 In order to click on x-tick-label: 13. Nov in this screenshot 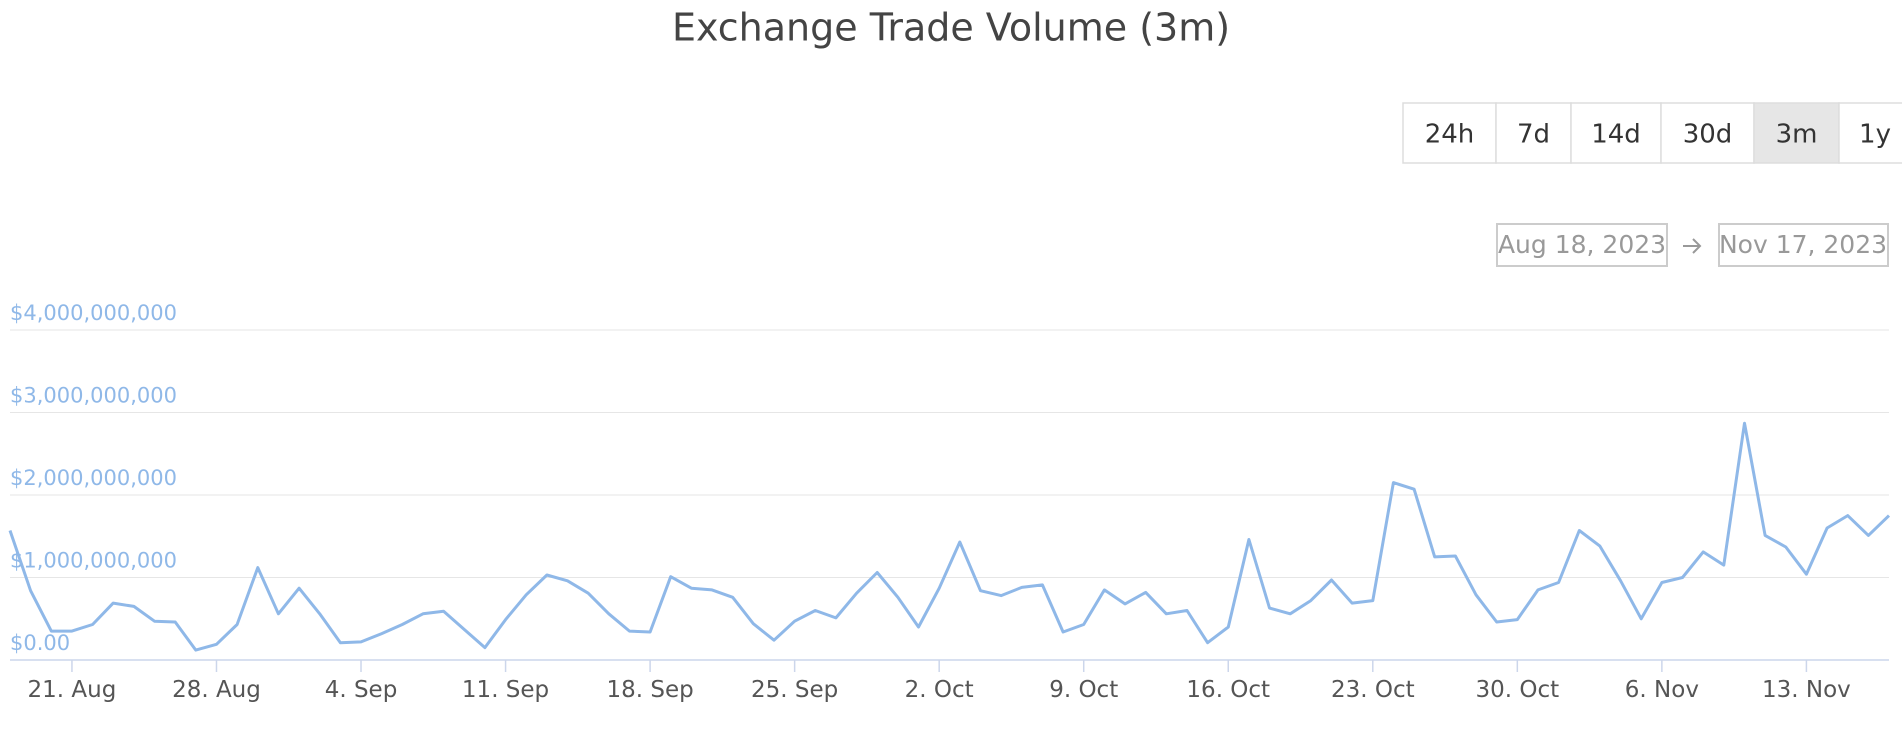, I will do `click(1806, 690)`.